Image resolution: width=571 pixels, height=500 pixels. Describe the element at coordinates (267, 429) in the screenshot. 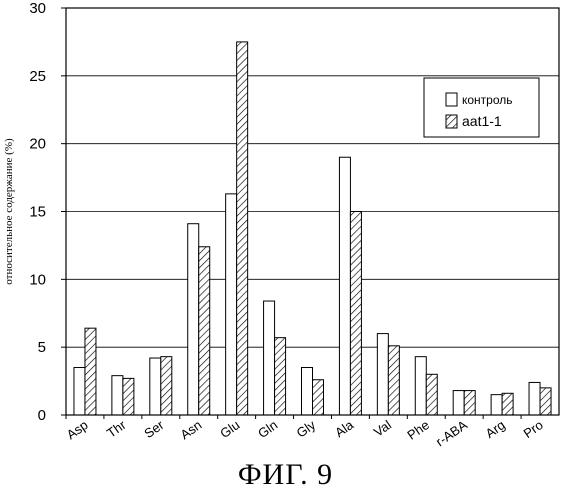

I see `x-tick-label: Gln` at that location.